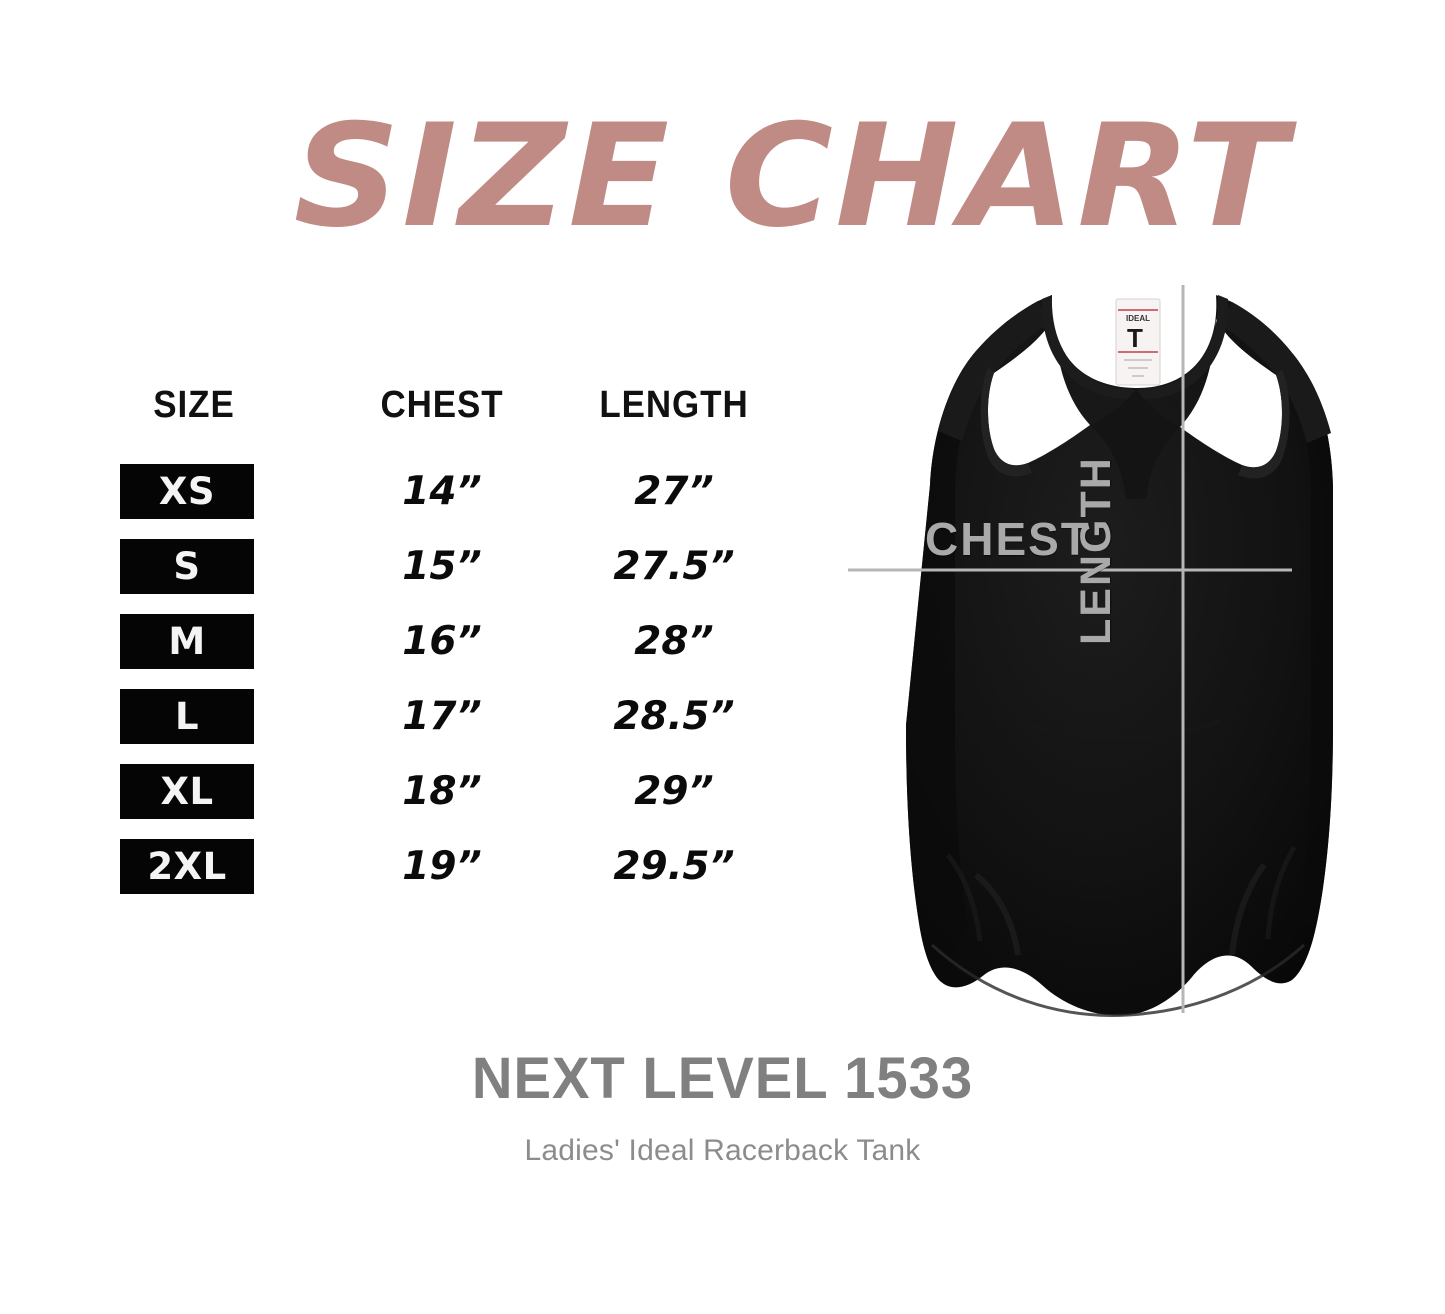 The image size is (1445, 1314). What do you see at coordinates (1231, 393) in the screenshot?
I see `armhole-right` at bounding box center [1231, 393].